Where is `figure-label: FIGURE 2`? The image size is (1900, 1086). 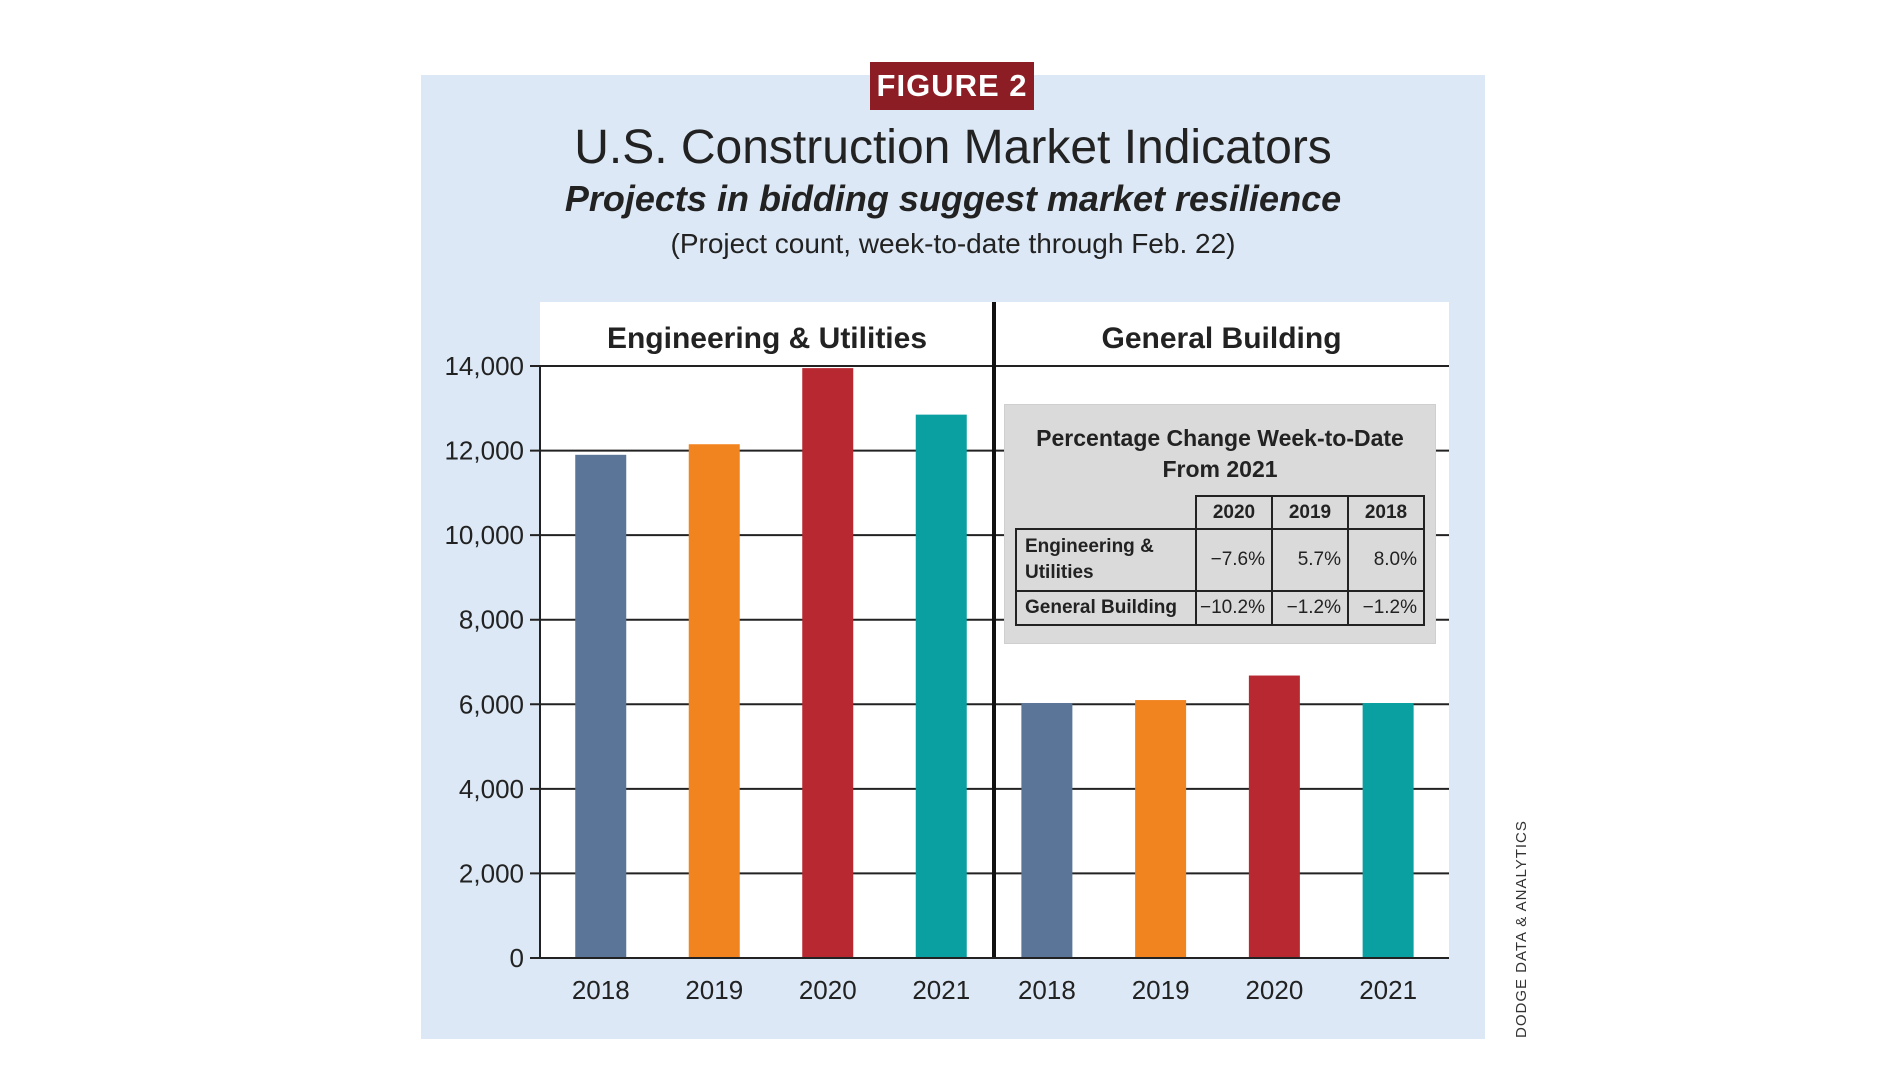 figure-label: FIGURE 2 is located at coordinates (952, 86).